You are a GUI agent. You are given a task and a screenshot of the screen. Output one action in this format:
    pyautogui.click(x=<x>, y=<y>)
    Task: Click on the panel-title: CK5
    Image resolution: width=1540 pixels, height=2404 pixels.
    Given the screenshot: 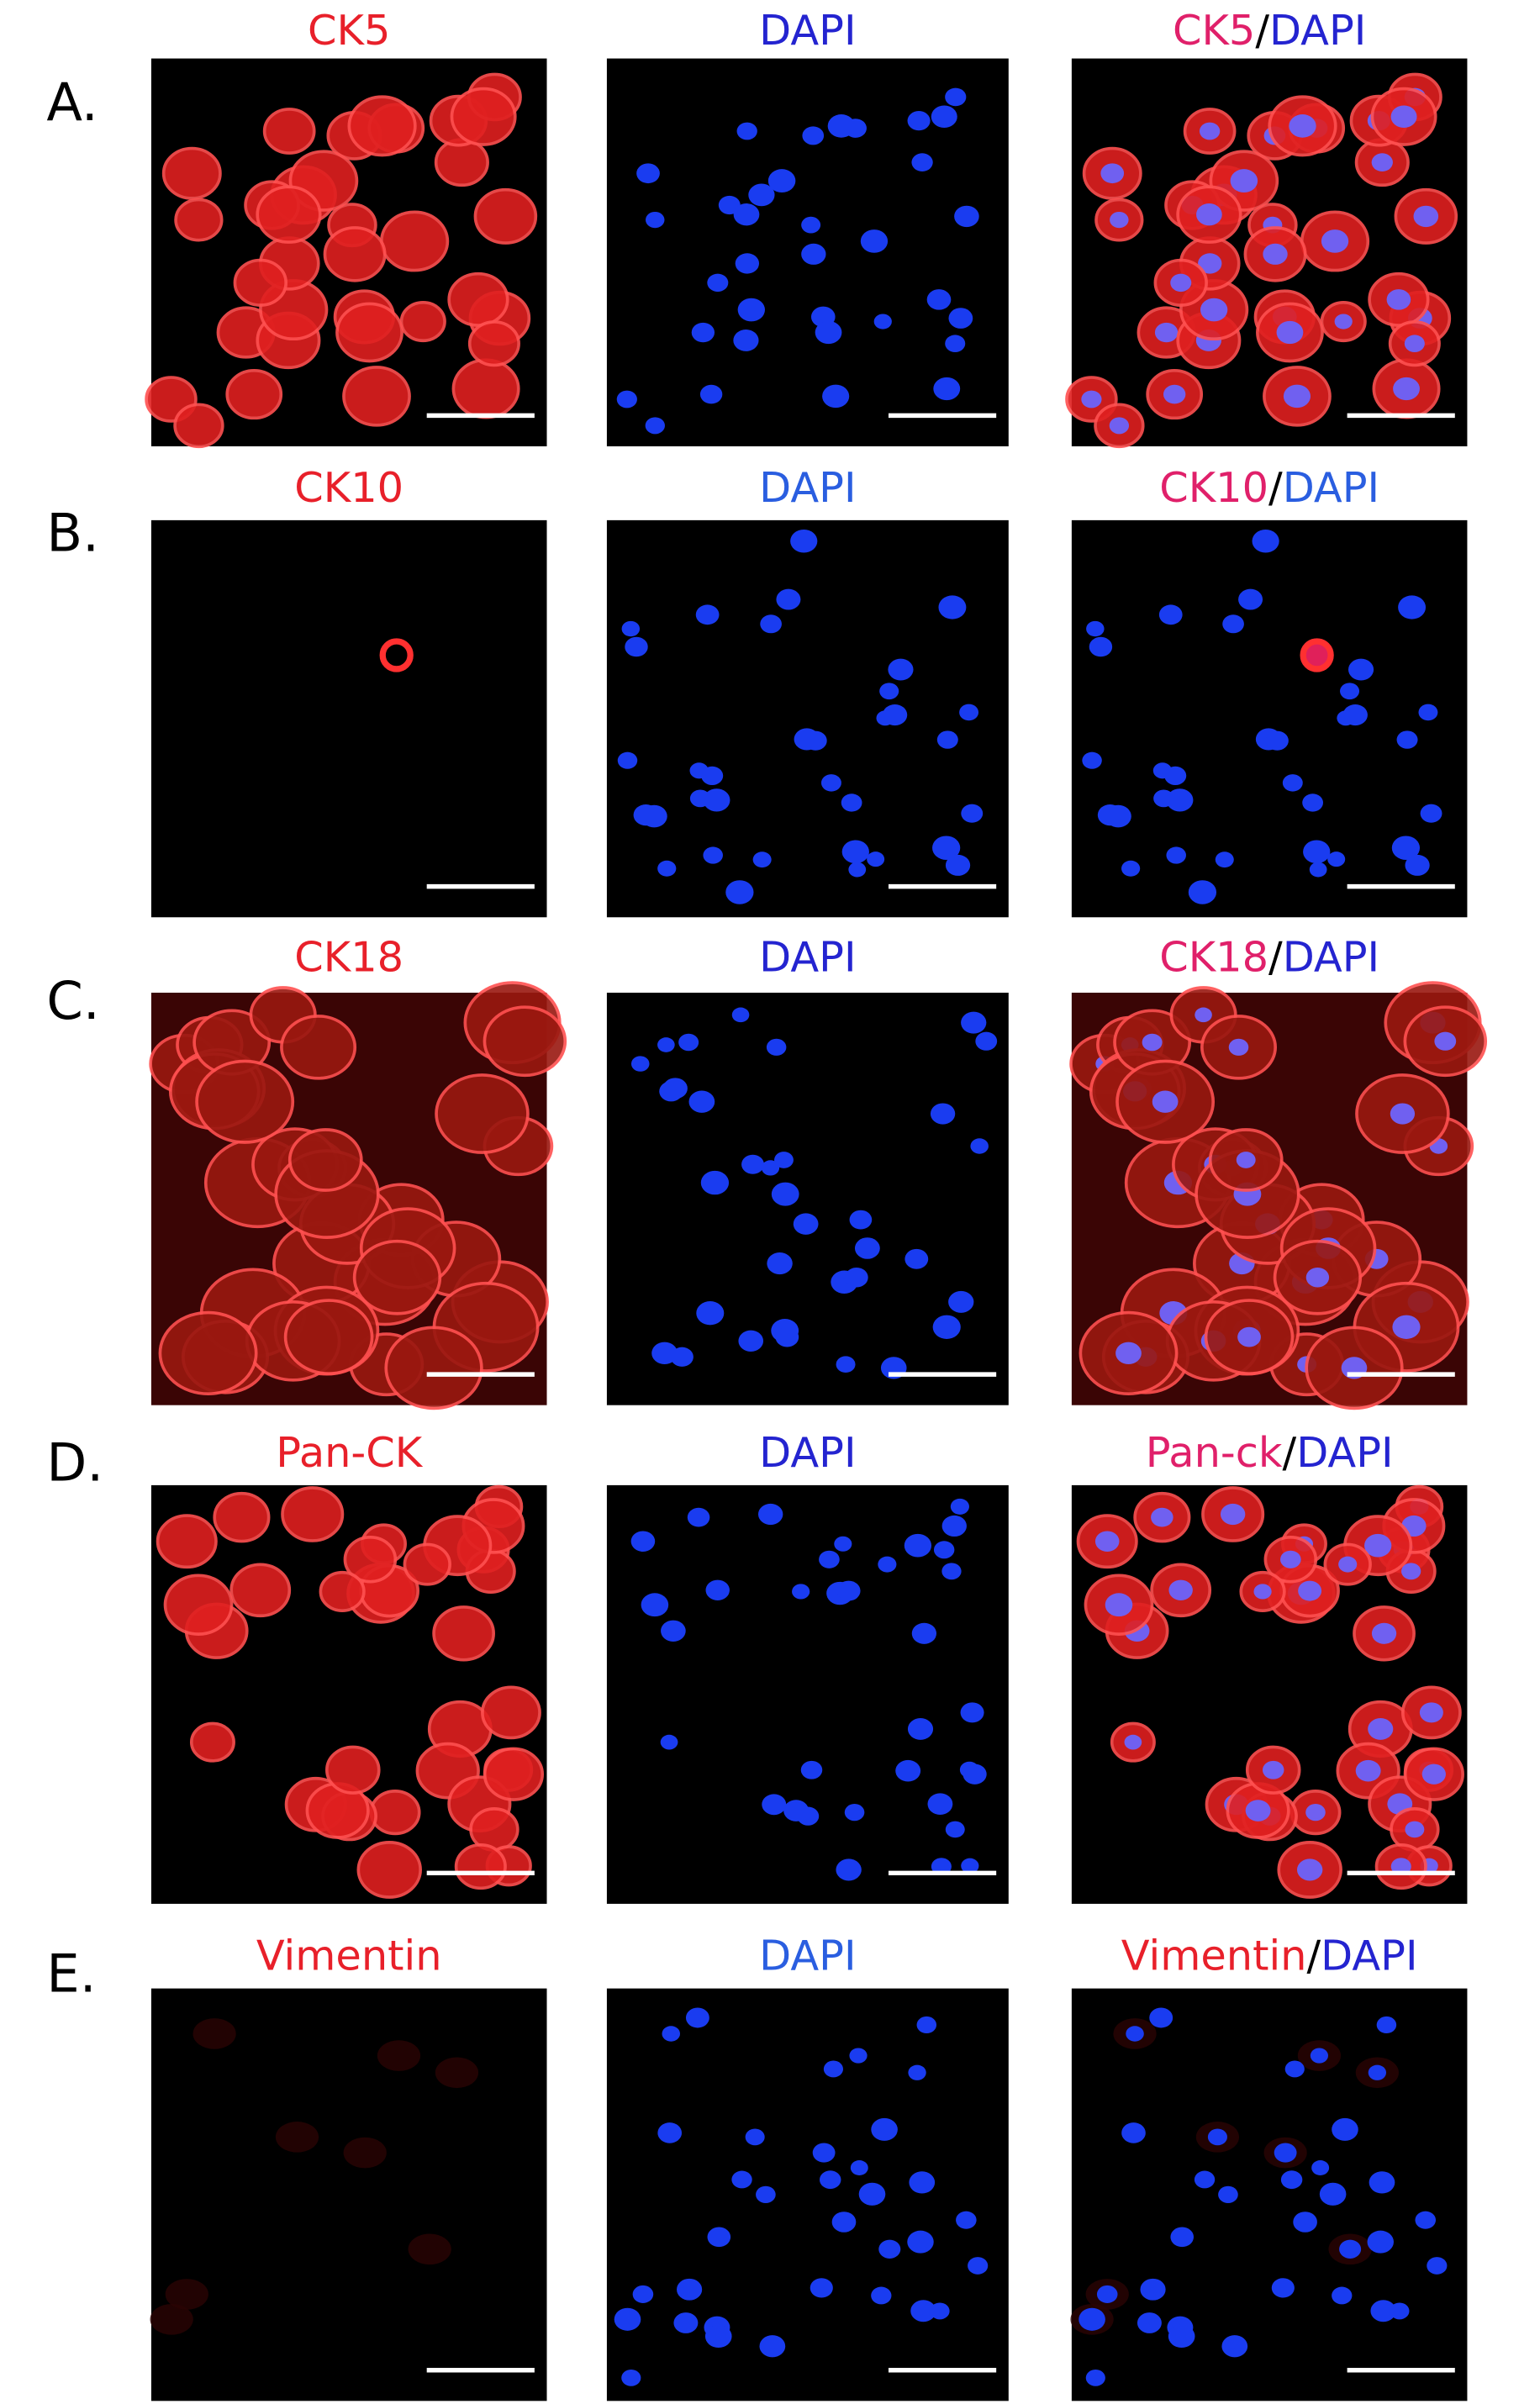 What is the action you would take?
    pyautogui.click(x=349, y=30)
    